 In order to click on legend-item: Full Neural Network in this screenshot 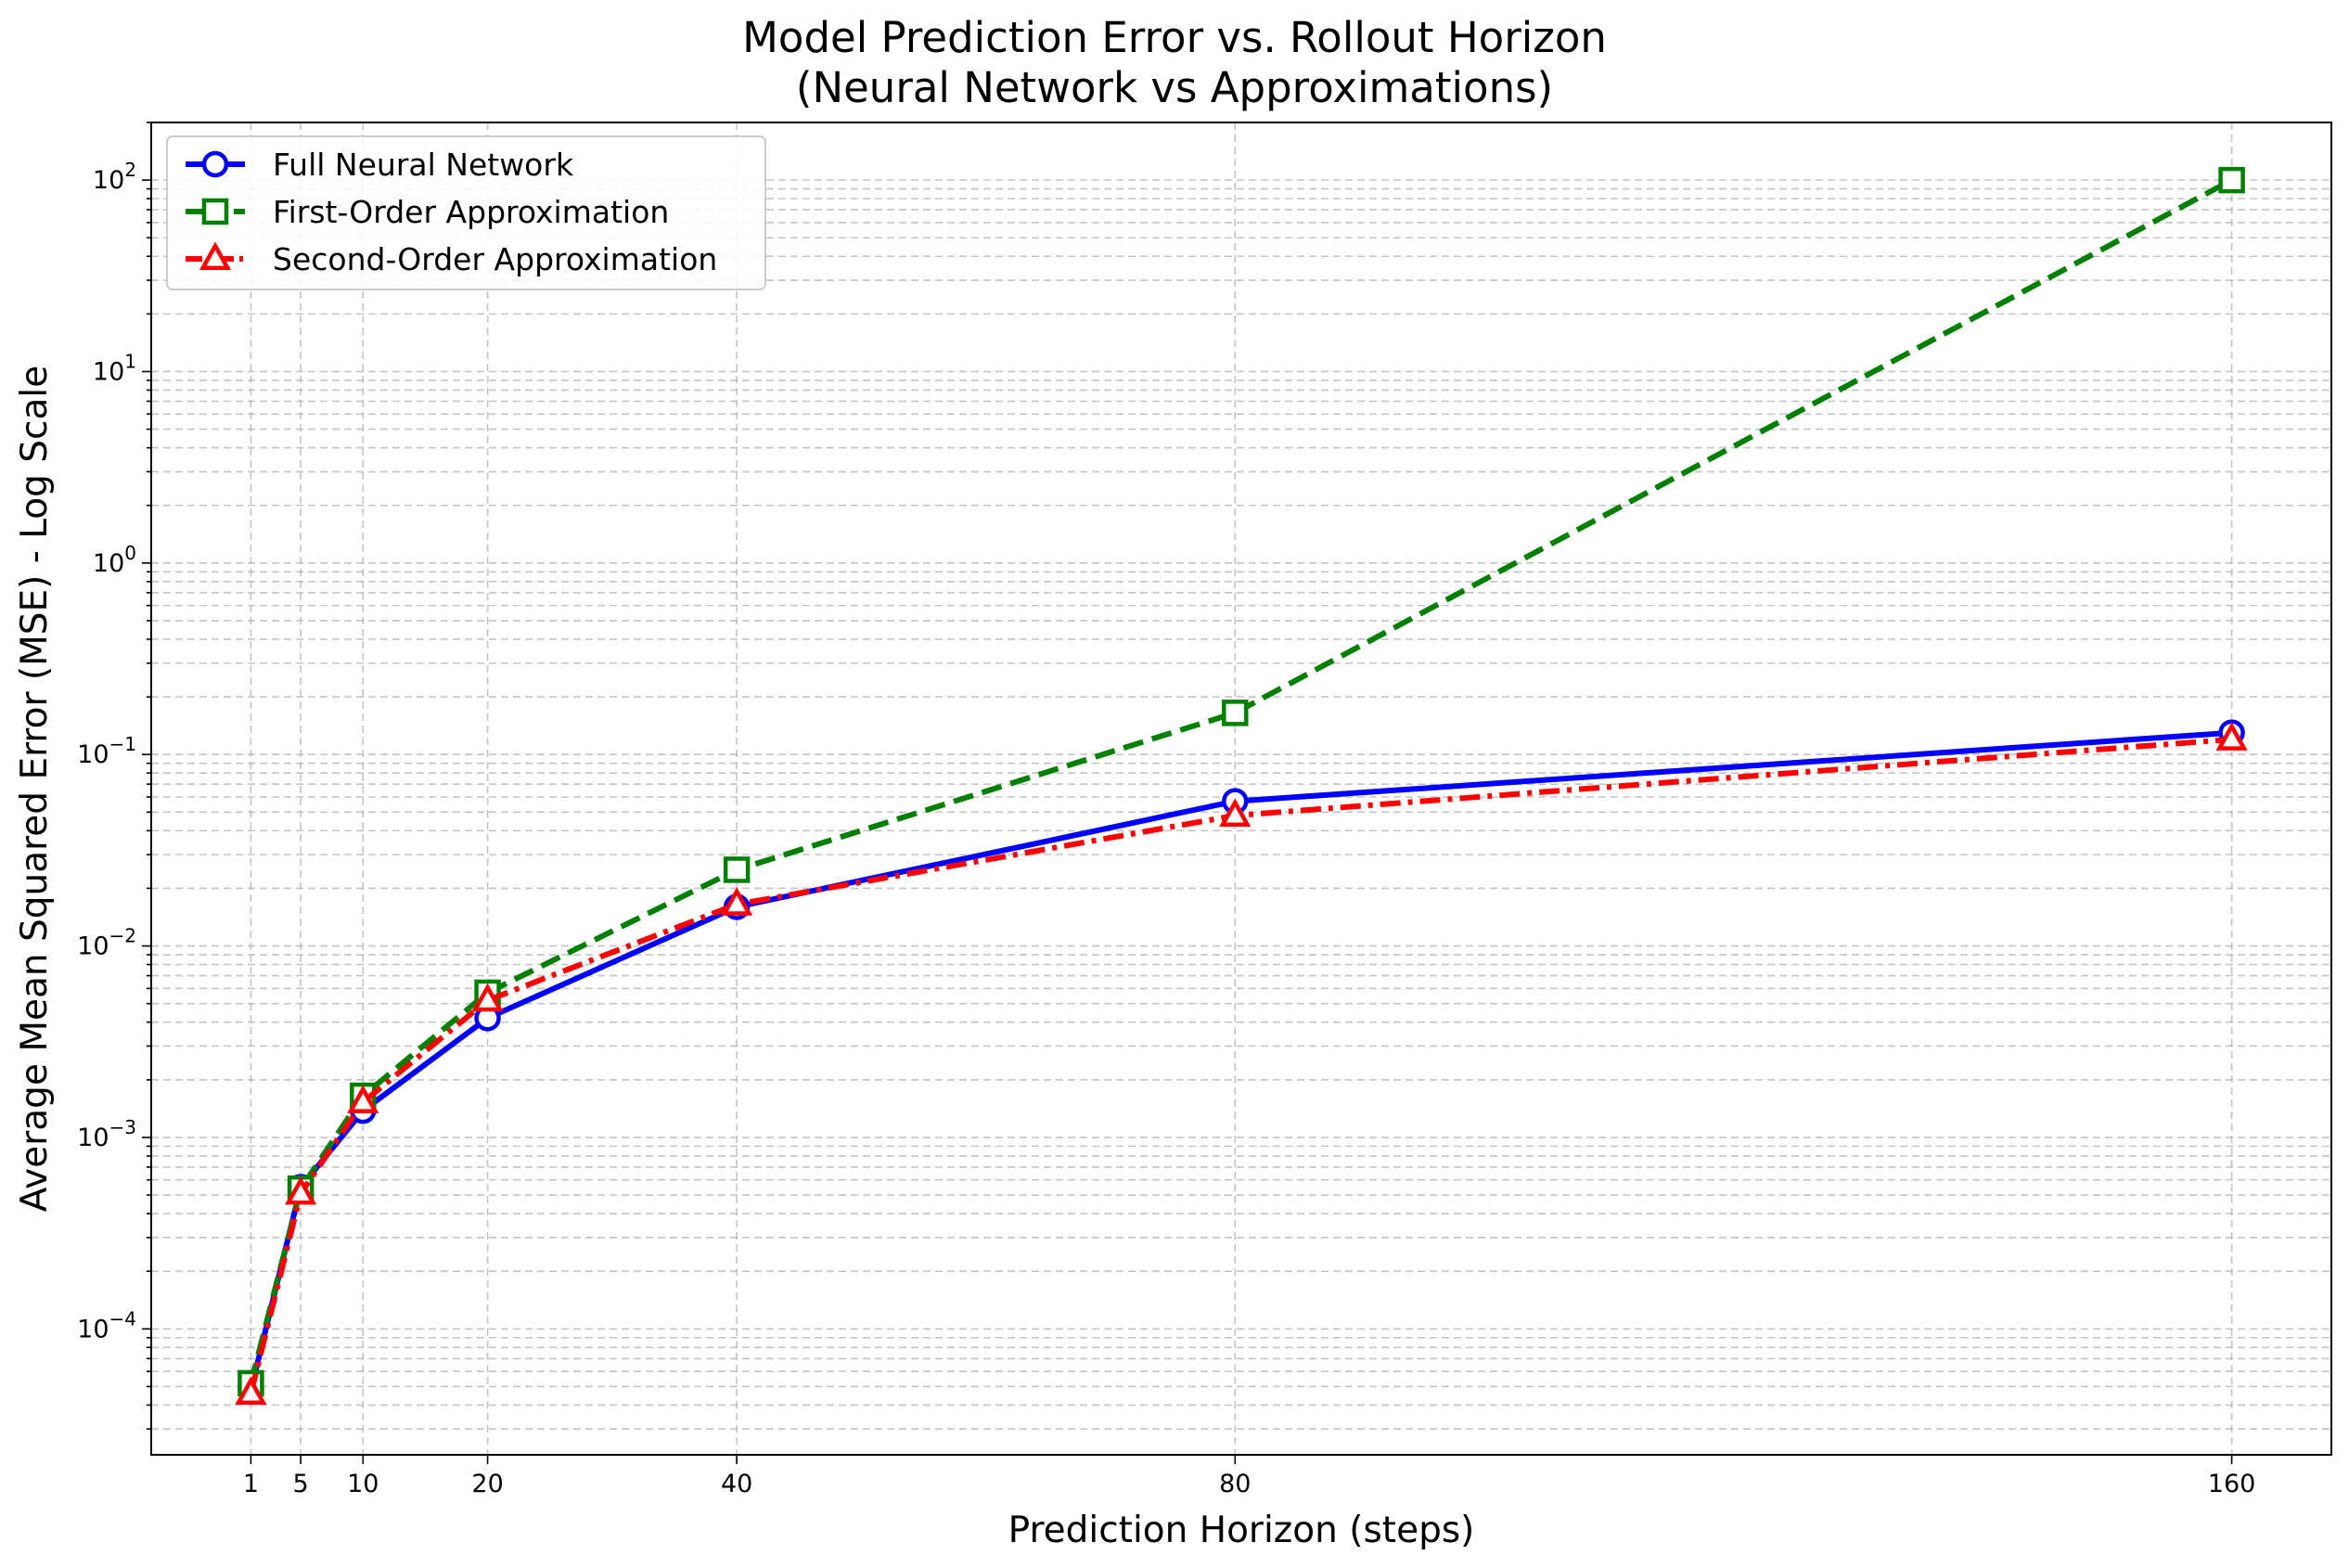, I will do `click(380, 165)`.